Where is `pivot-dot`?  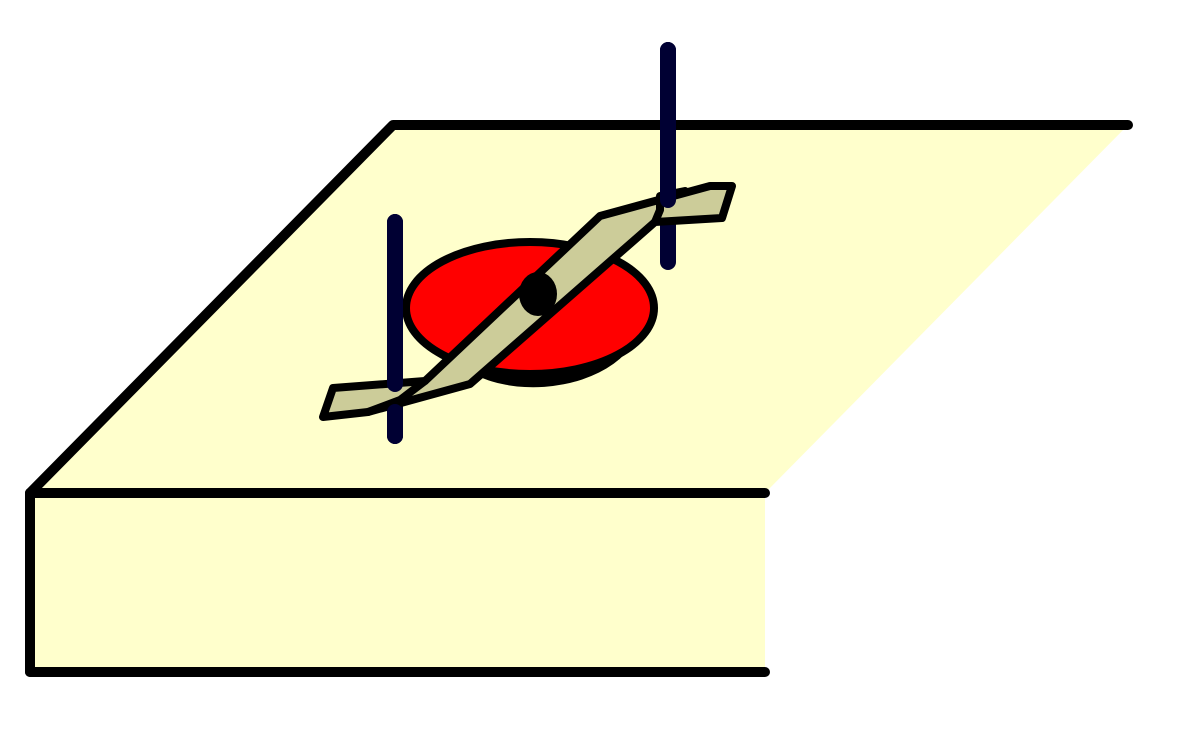 pivot-dot is located at coordinates (538, 294).